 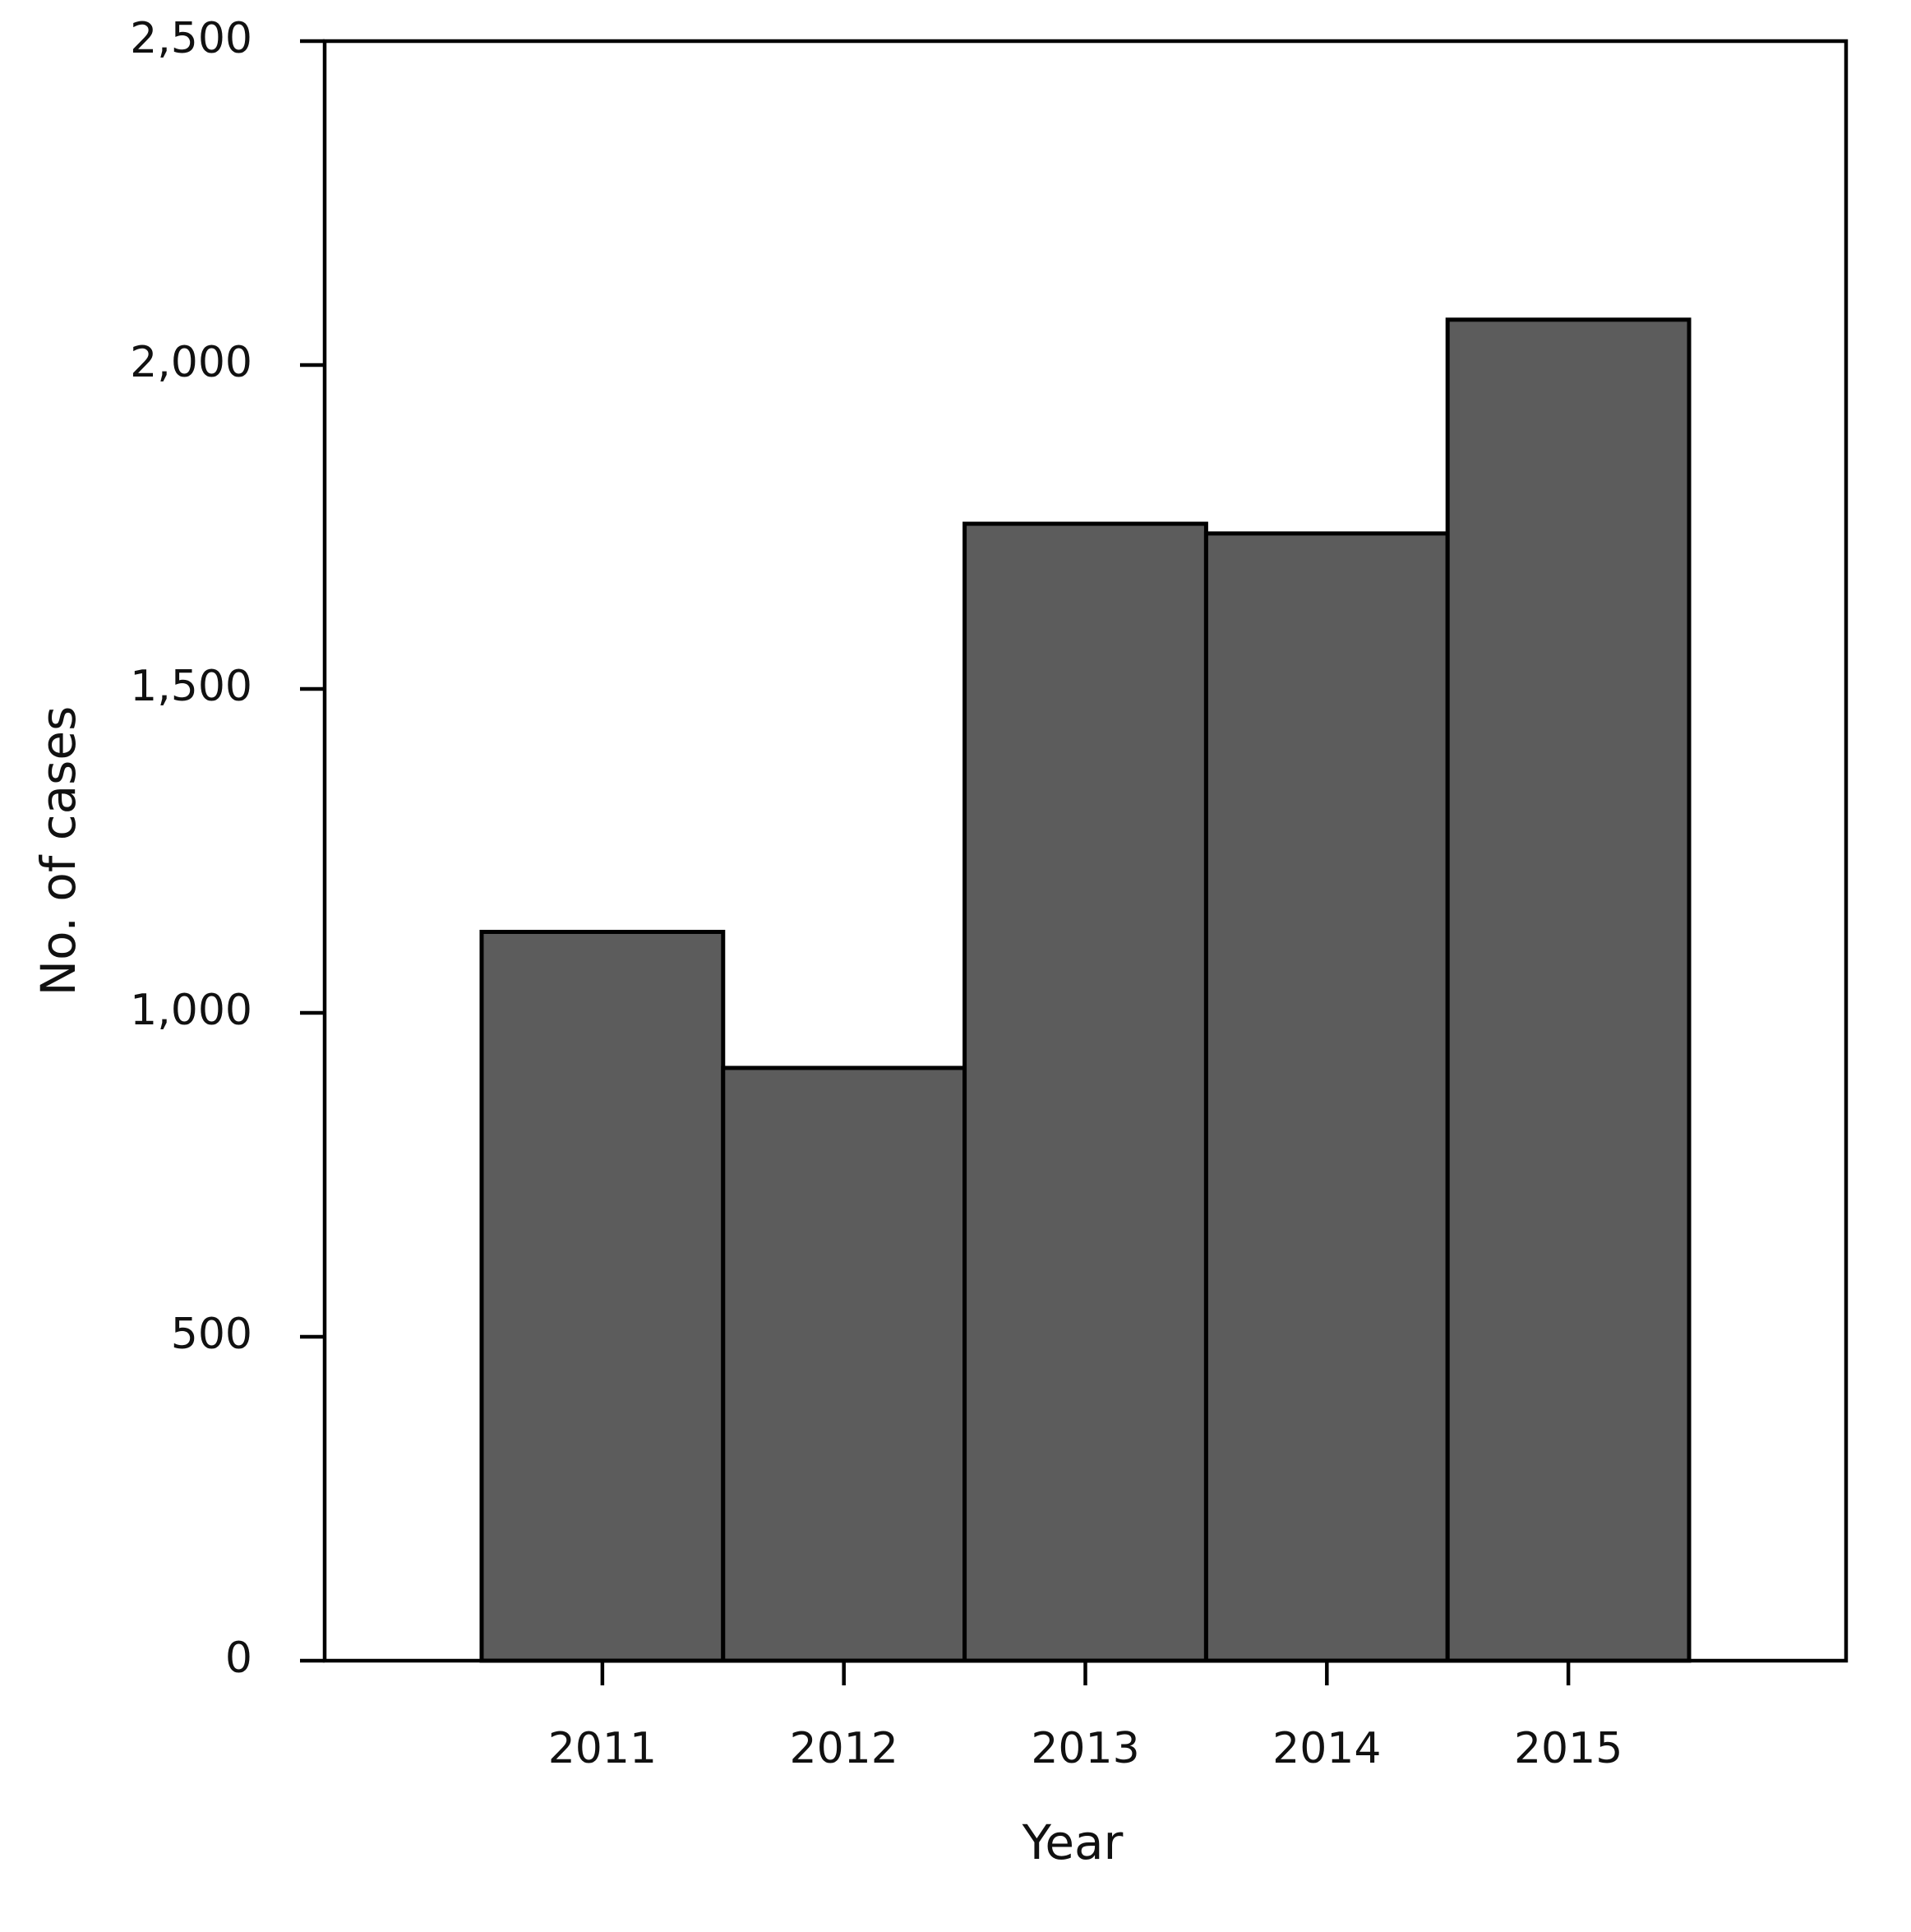 I want to click on x-axis-title: Year, so click(x=1073, y=1842).